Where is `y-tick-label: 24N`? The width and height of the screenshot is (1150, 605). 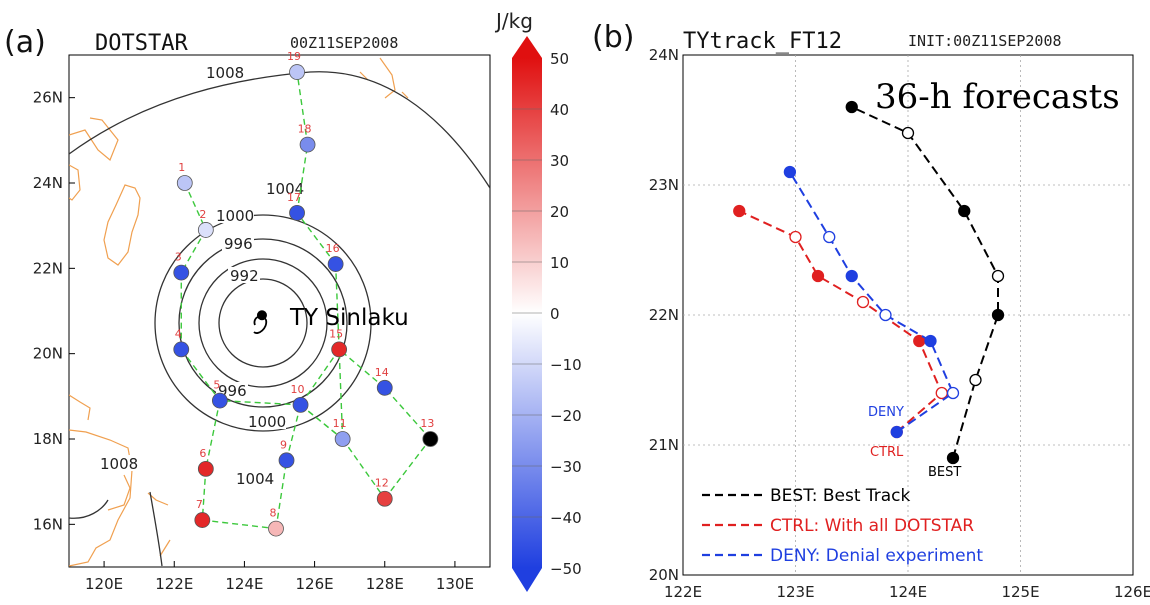 y-tick-label: 24N is located at coordinates (664, 55).